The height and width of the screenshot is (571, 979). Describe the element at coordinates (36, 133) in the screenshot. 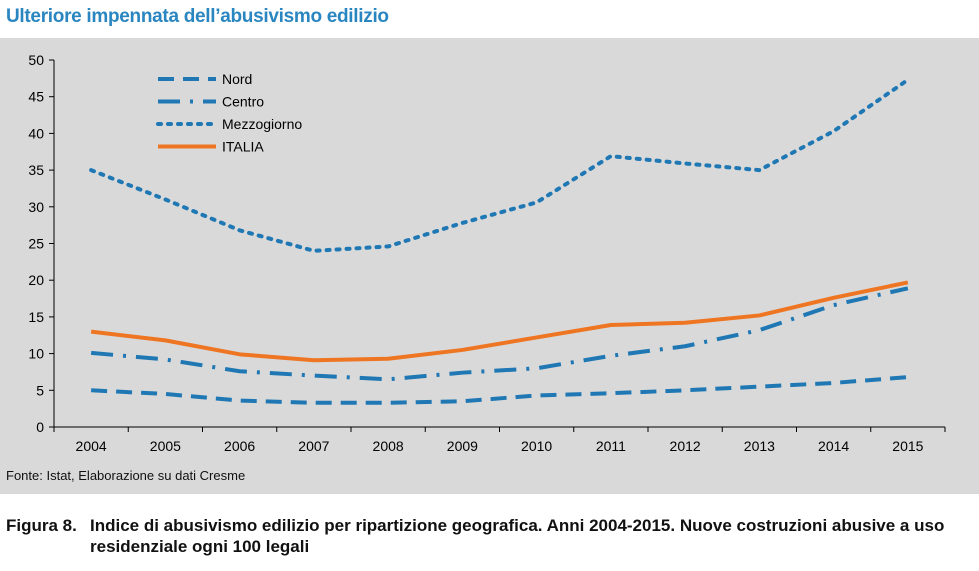

I see `y-tick-label: 40` at that location.